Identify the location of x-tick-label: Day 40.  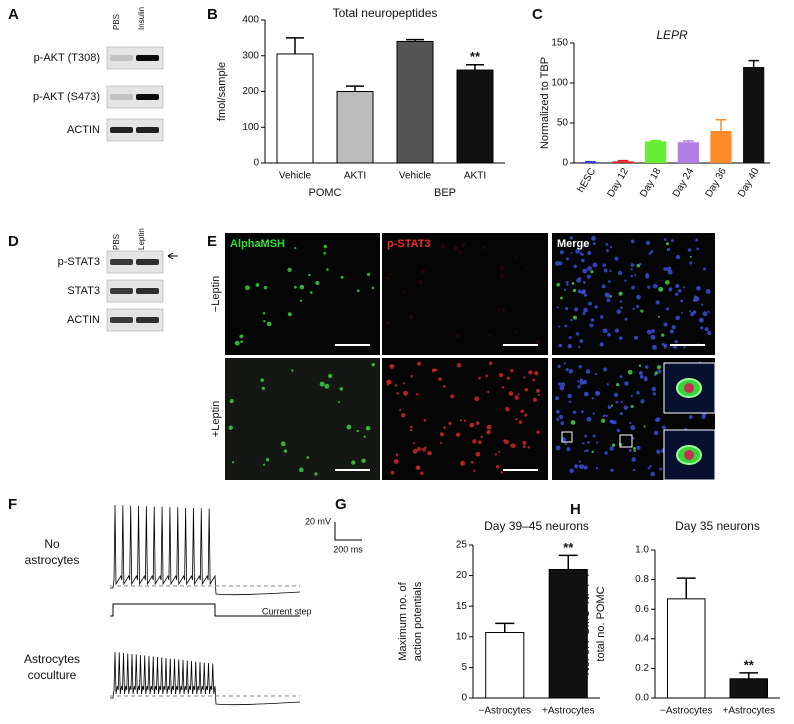
(749, 182).